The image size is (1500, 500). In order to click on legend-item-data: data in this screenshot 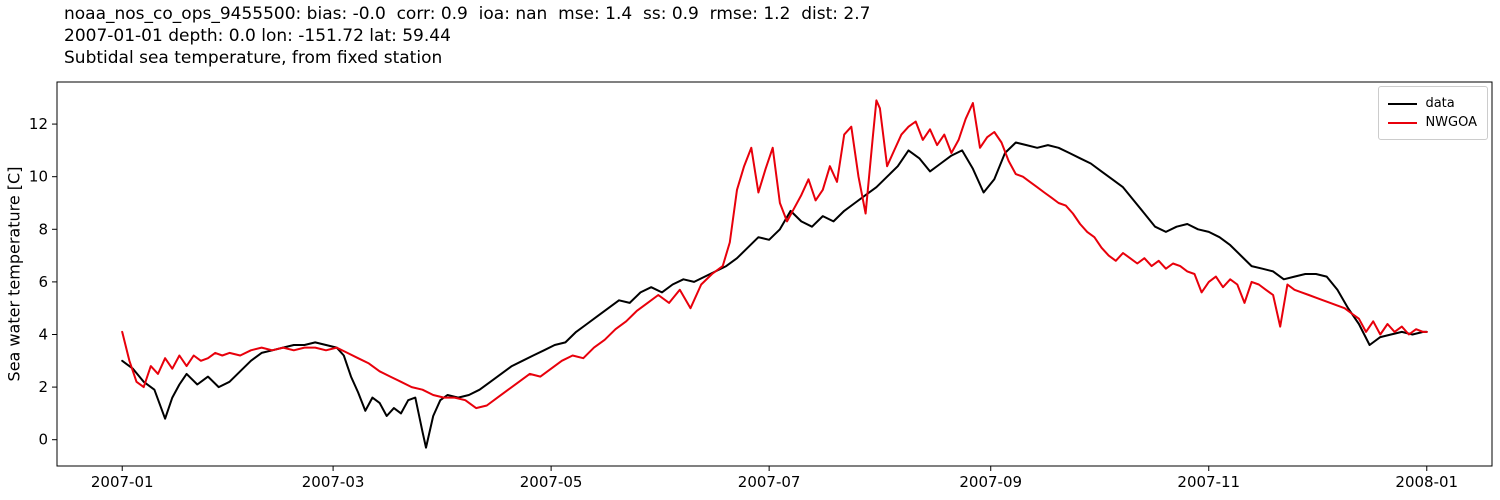, I will do `click(1432, 103)`.